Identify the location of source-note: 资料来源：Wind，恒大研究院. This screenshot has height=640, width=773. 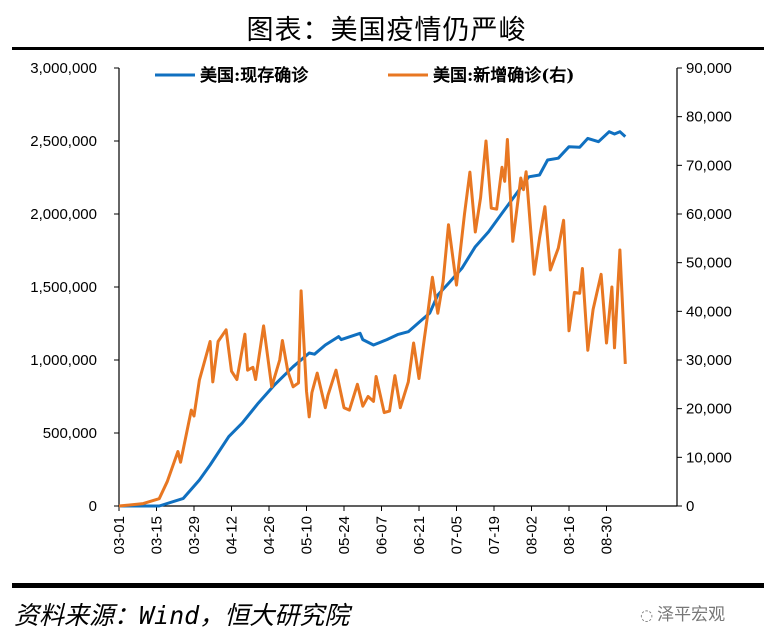
(182, 615).